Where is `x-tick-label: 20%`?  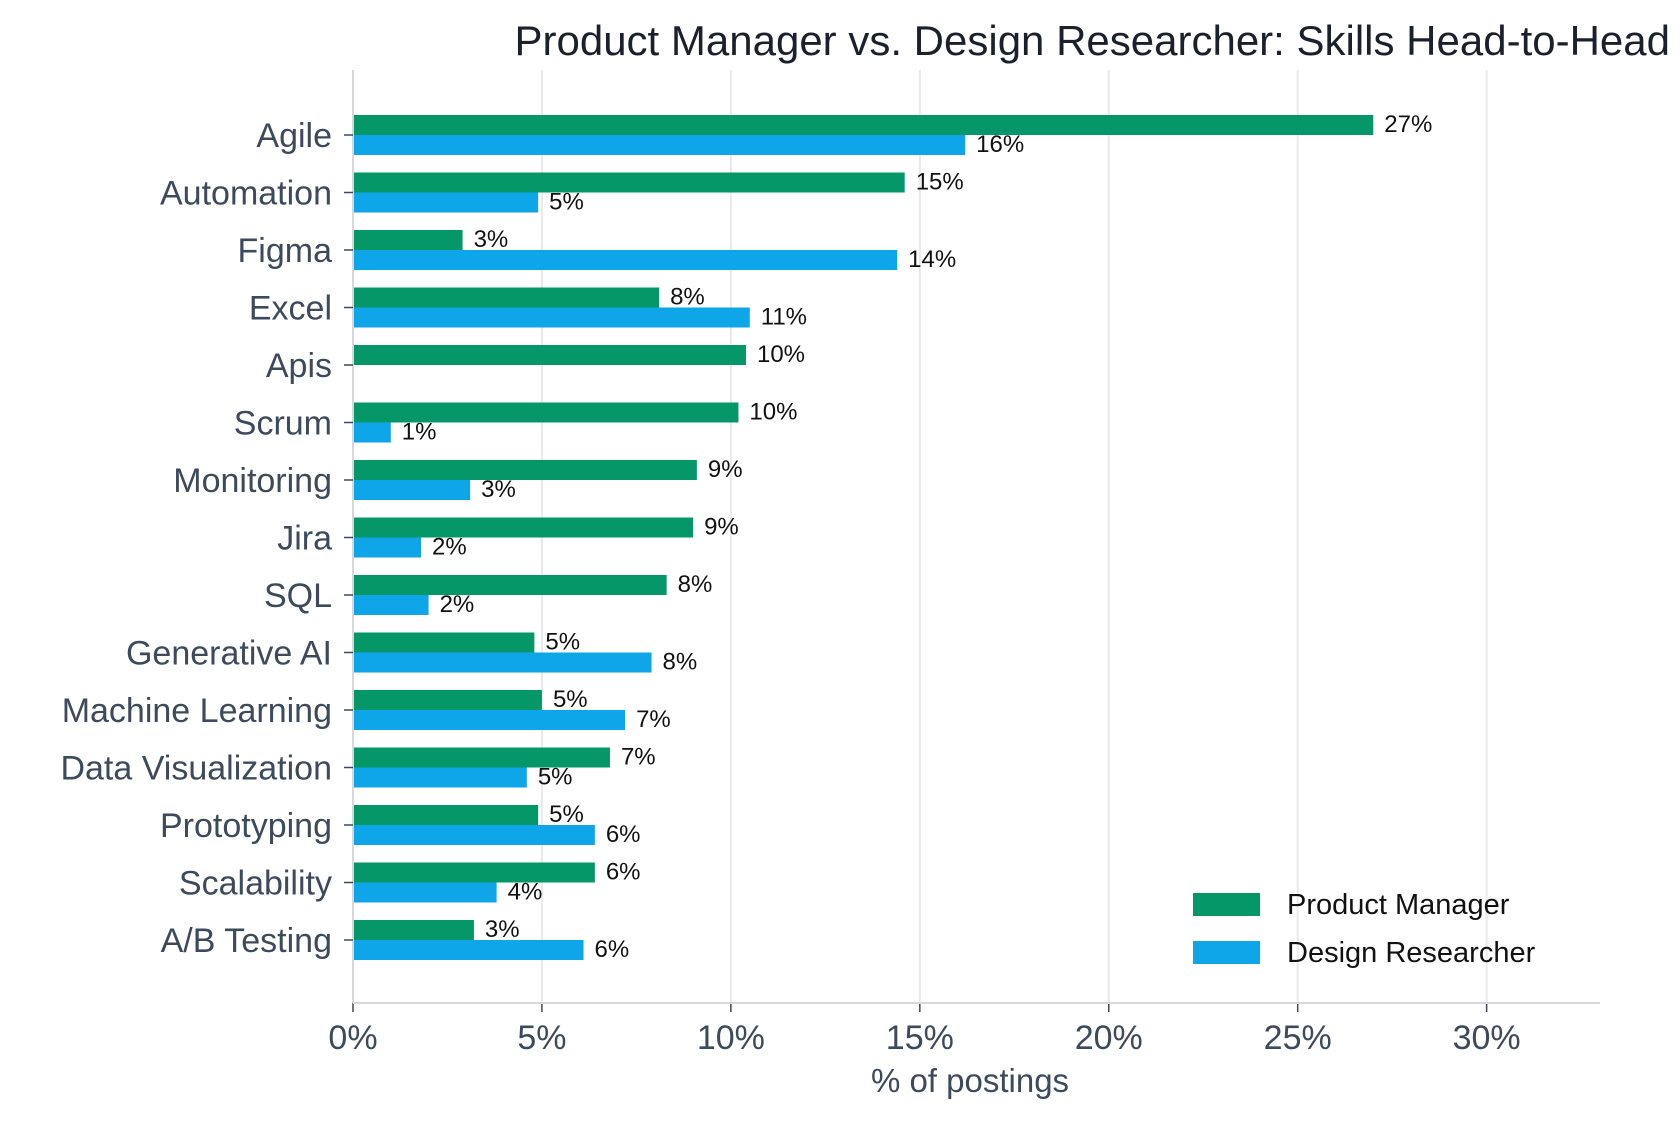
x-tick-label: 20% is located at coordinates (1109, 1038).